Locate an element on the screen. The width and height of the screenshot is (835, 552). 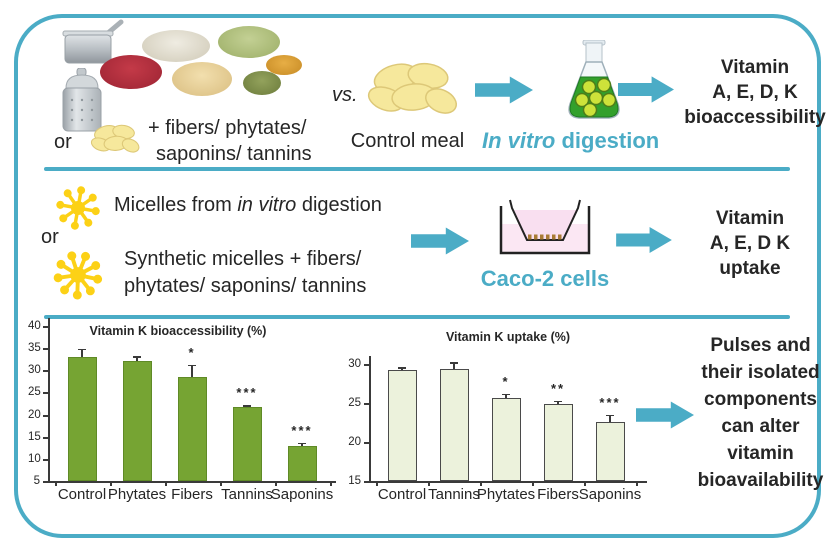
y-tick-label: 5 is located at coordinates (36, 481).